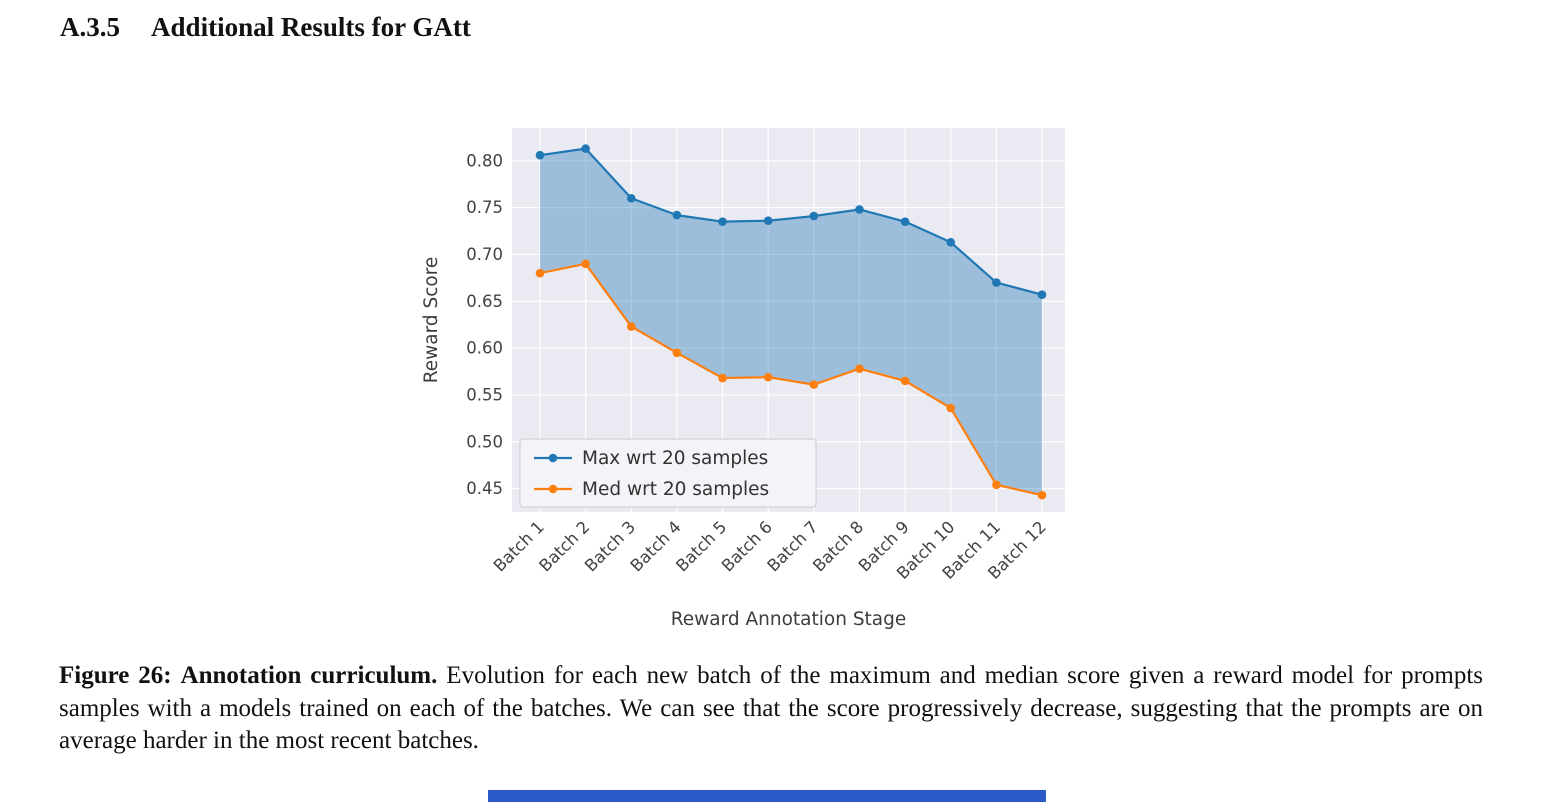 This screenshot has width=1542, height=802. I want to click on y-tick-label: 0.80, so click(484, 160).